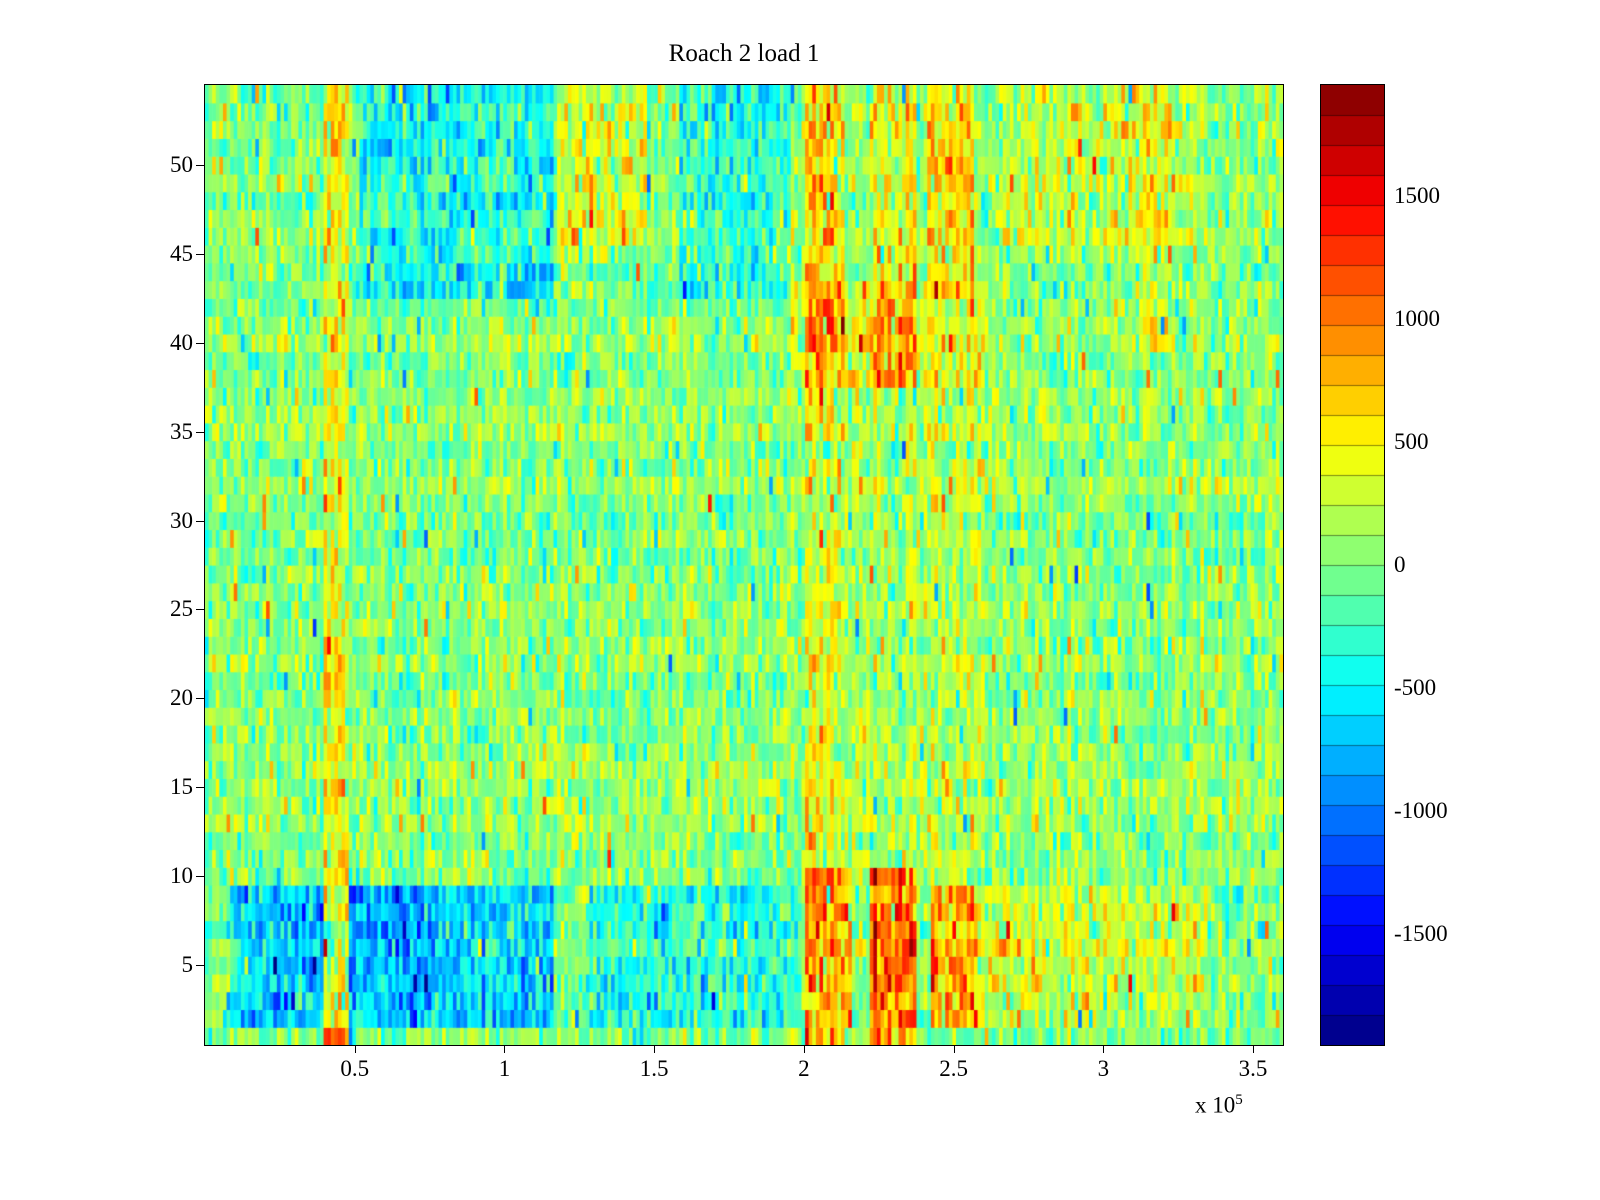  What do you see at coordinates (181, 609) in the screenshot?
I see `y-tick-label: 25` at bounding box center [181, 609].